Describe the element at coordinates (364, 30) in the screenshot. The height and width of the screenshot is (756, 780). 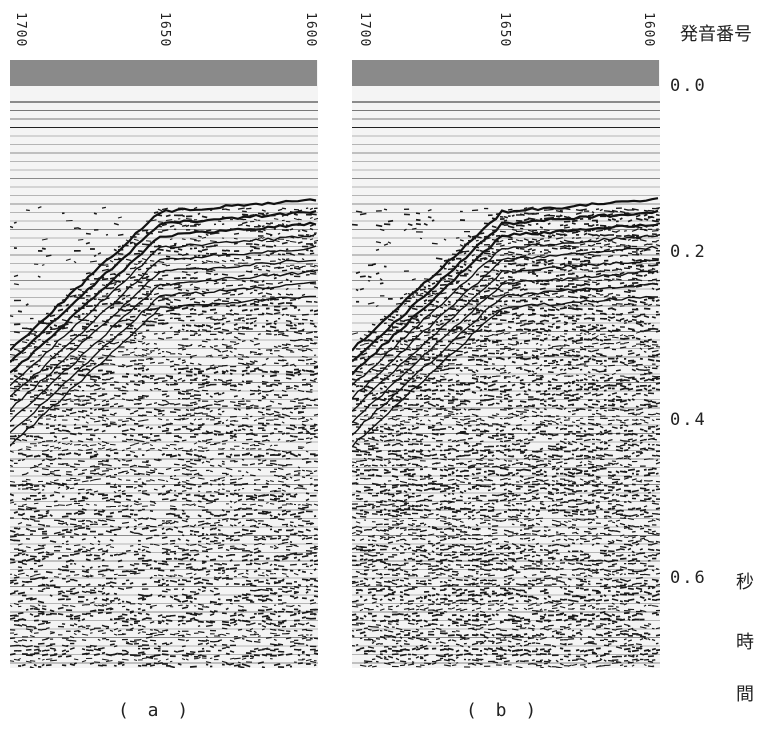
I see `shot-label-1700-b: 1700` at that location.